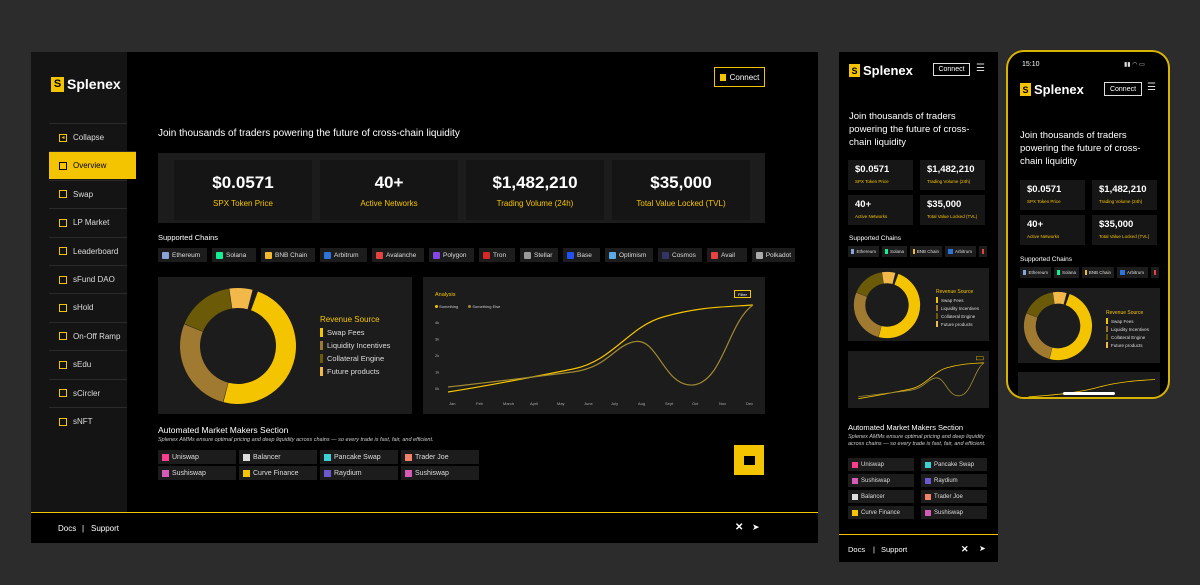  What do you see at coordinates (965, 549) in the screenshot?
I see `tablet-x-icon: ✕` at bounding box center [965, 549].